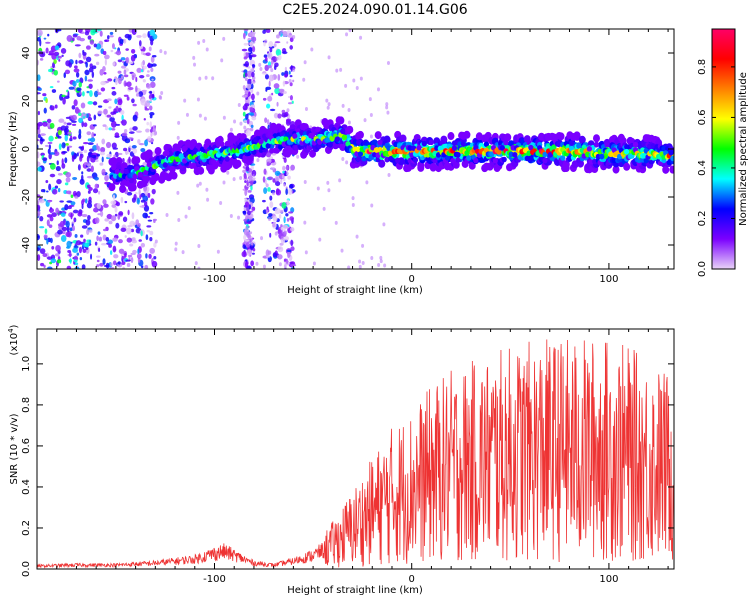  Describe the element at coordinates (412, 279) in the screenshot. I see `x-tick-label: 0` at that location.